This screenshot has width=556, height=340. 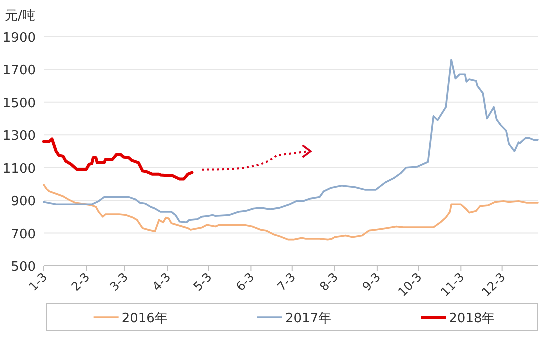 I want to click on y-tick-label: 1100, so click(x=19, y=169).